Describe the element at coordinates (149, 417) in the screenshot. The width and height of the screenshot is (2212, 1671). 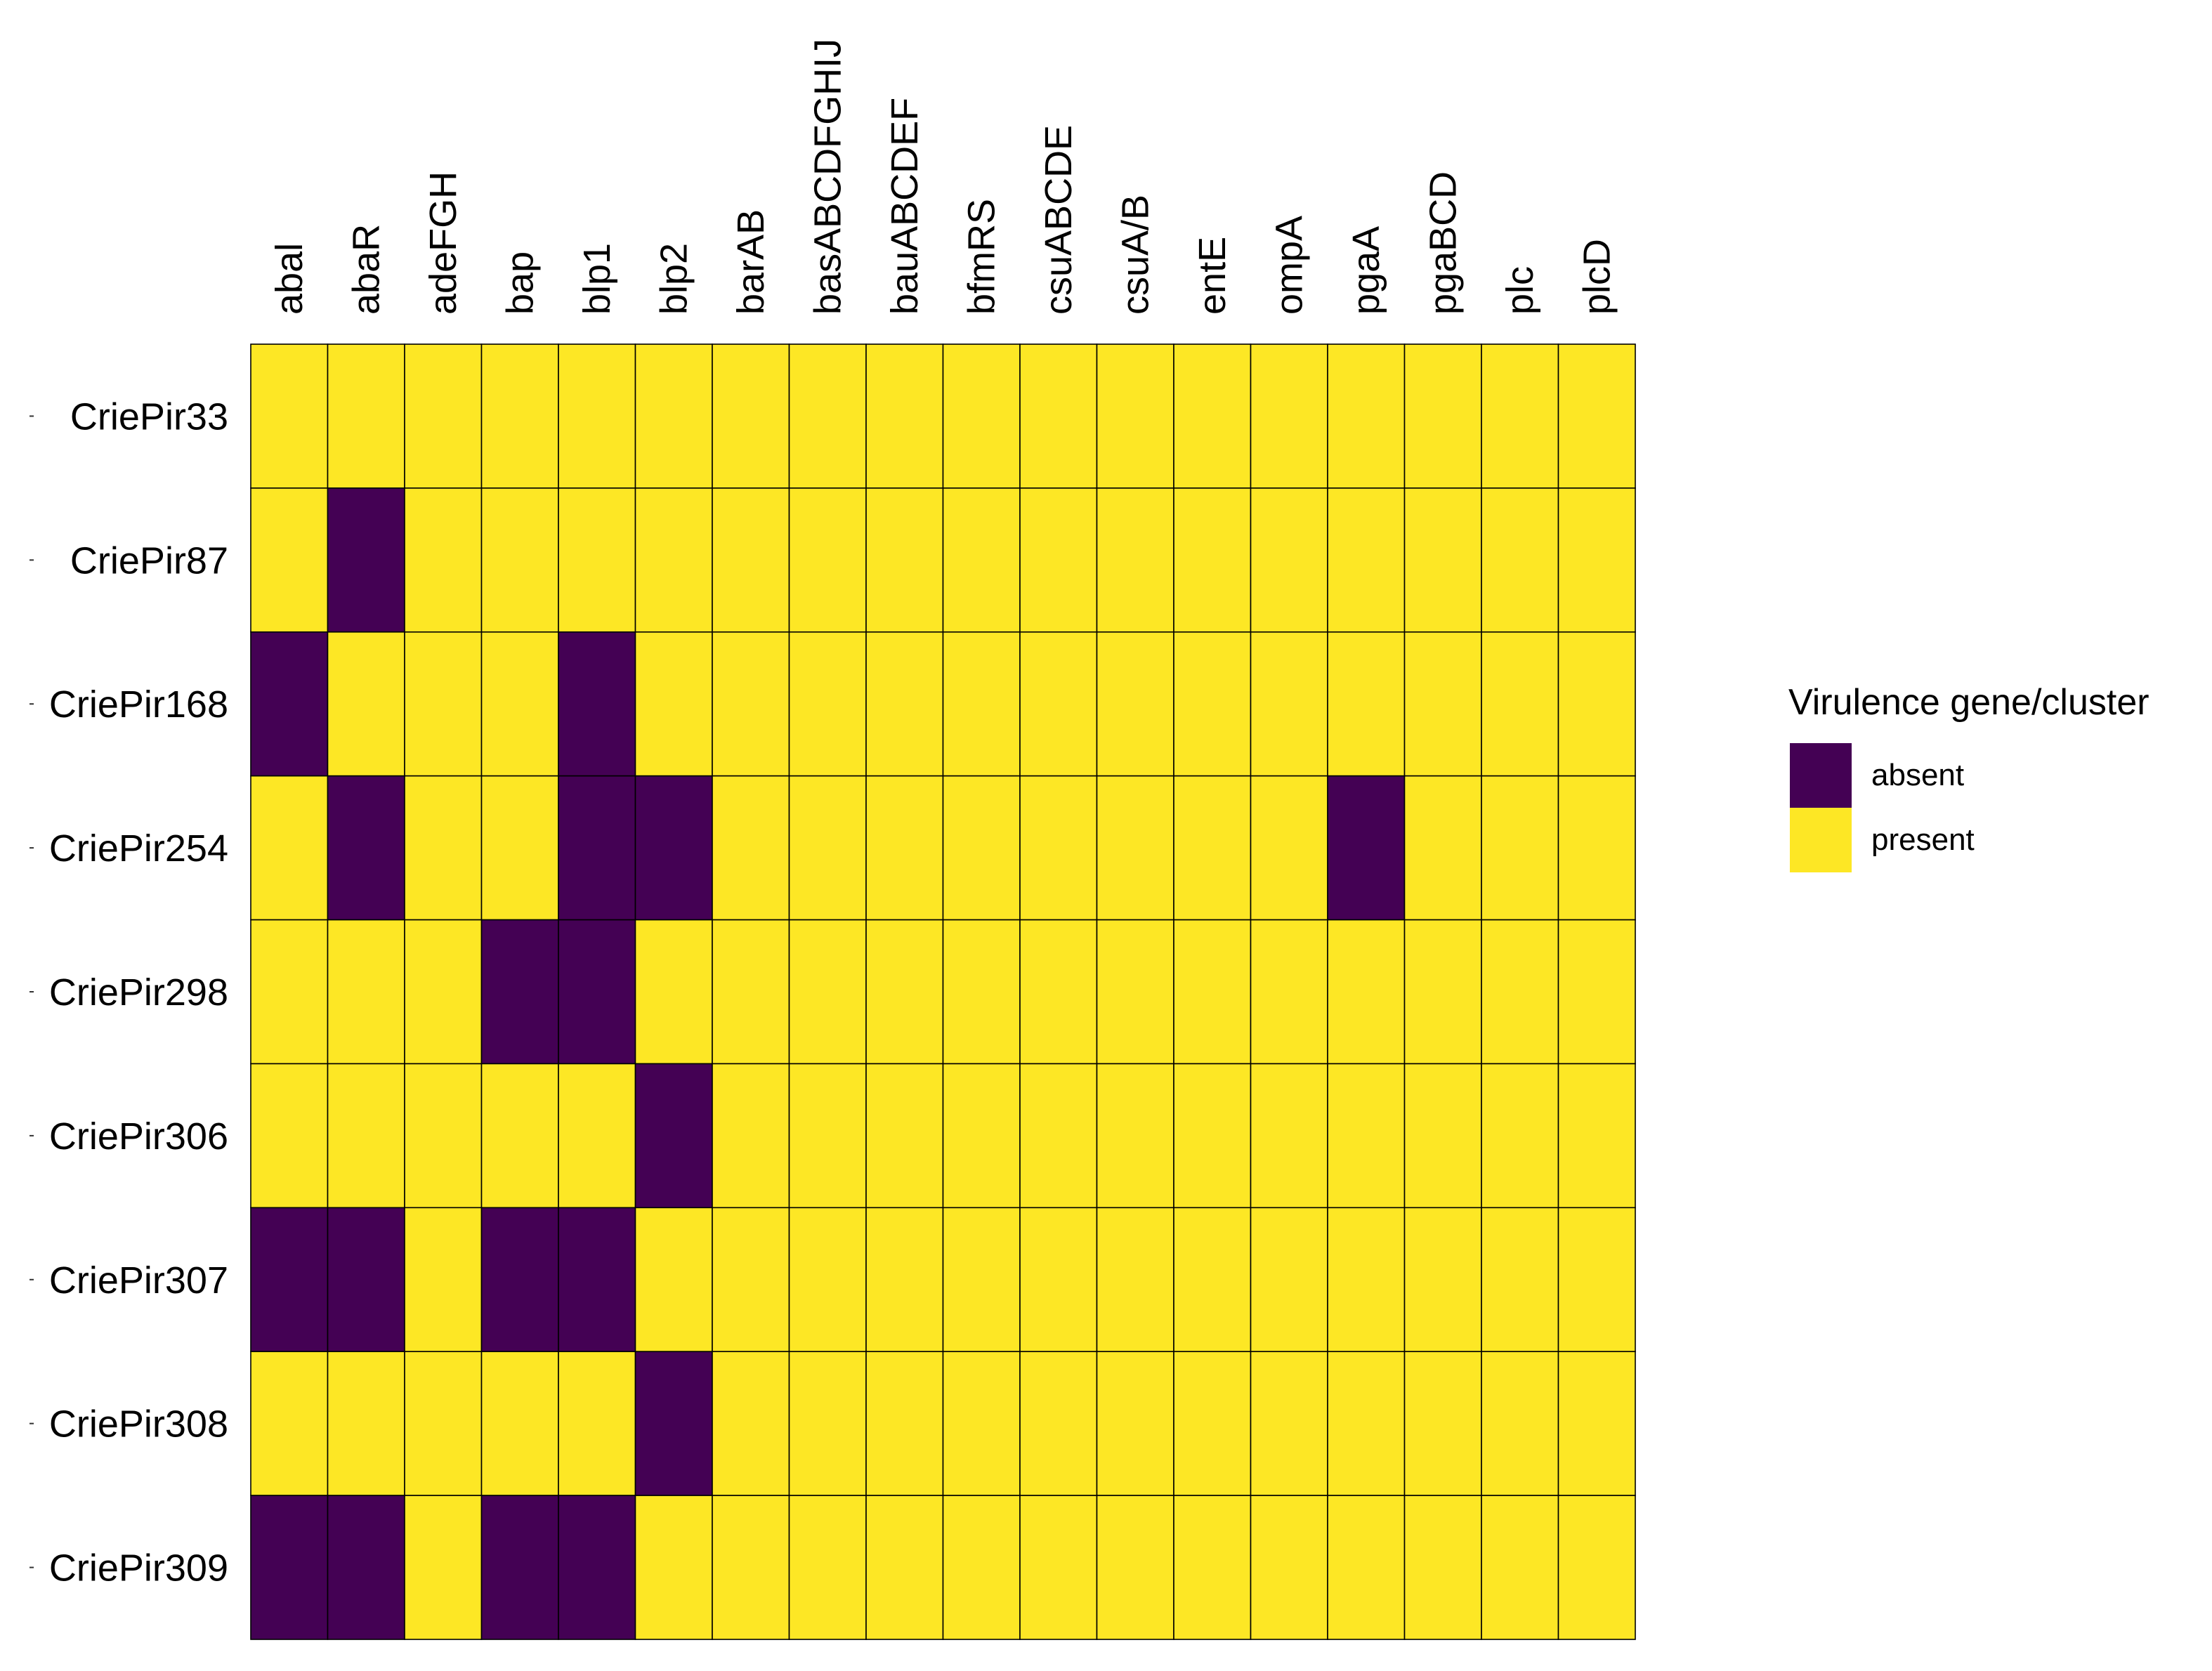
I see `row-label: CriePir33` at that location.